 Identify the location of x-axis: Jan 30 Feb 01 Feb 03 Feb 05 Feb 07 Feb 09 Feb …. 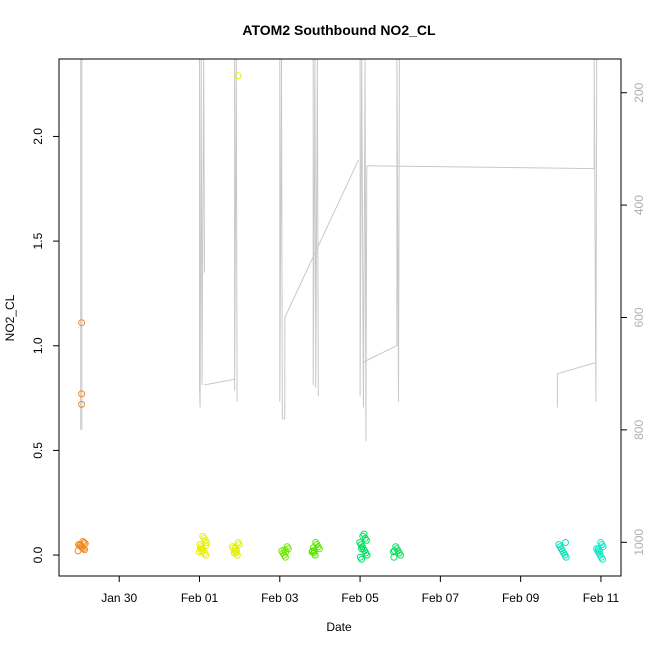
(360, 590).